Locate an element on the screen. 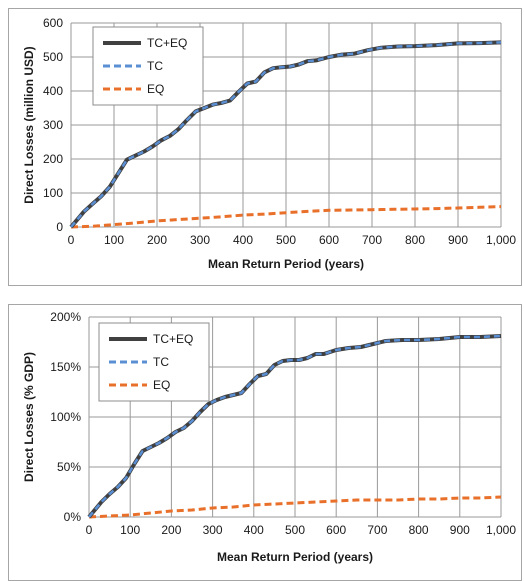 The height and width of the screenshot is (581, 524). y-tick-label: 200% is located at coordinates (65, 317).